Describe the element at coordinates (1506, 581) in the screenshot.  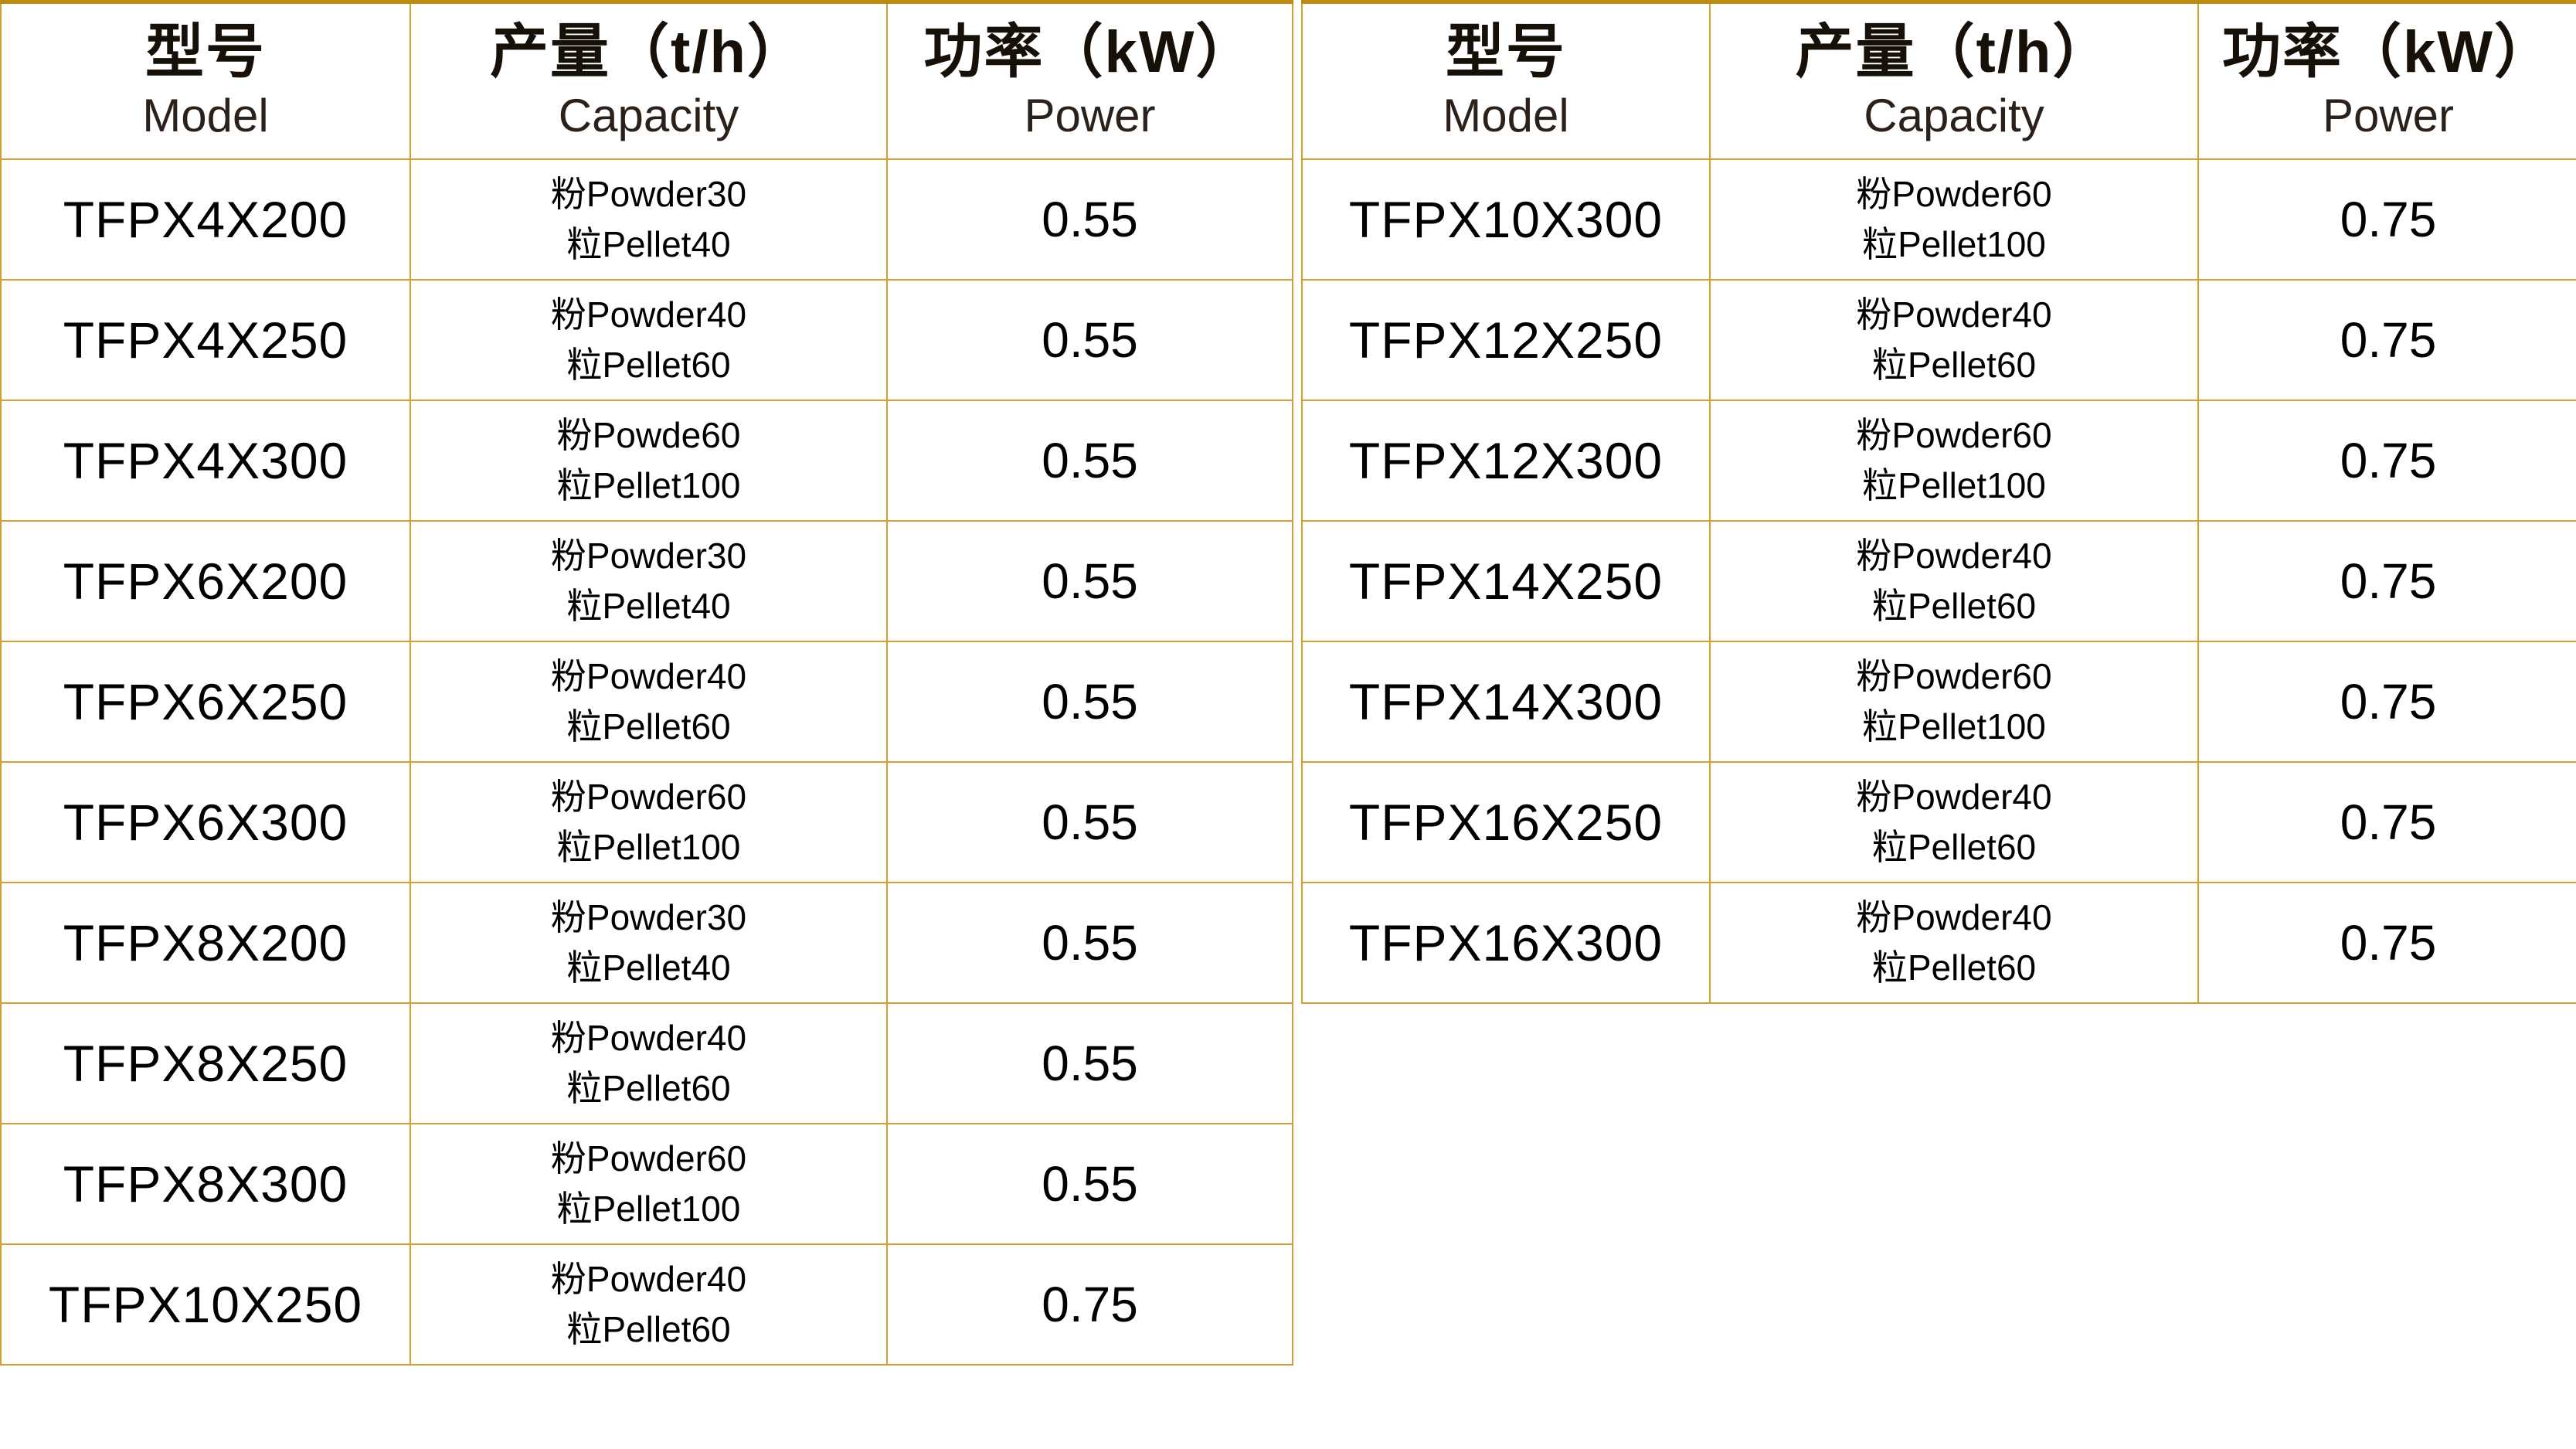
I see `model-cell: TFPX14X250` at that location.